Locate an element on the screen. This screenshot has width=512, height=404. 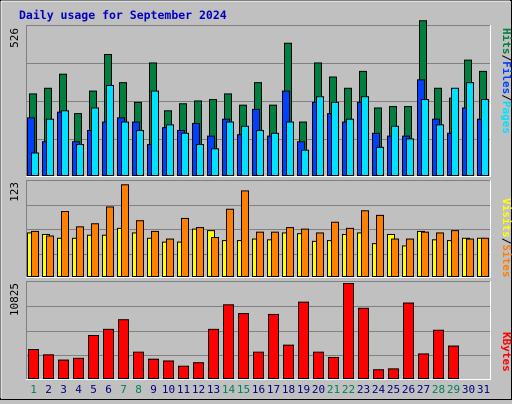
day-label: 11 is located at coordinates (183, 389).